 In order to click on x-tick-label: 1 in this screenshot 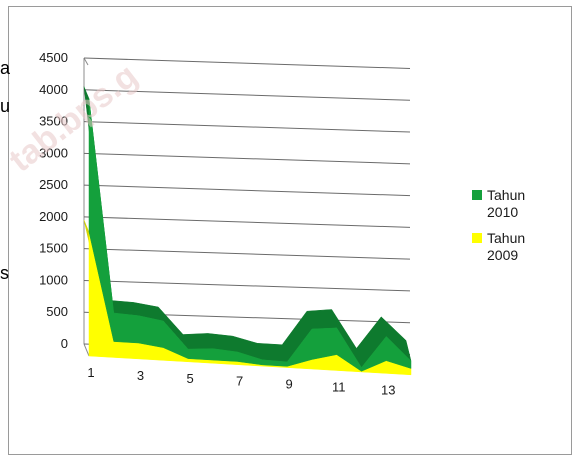, I will do `click(90, 372)`.